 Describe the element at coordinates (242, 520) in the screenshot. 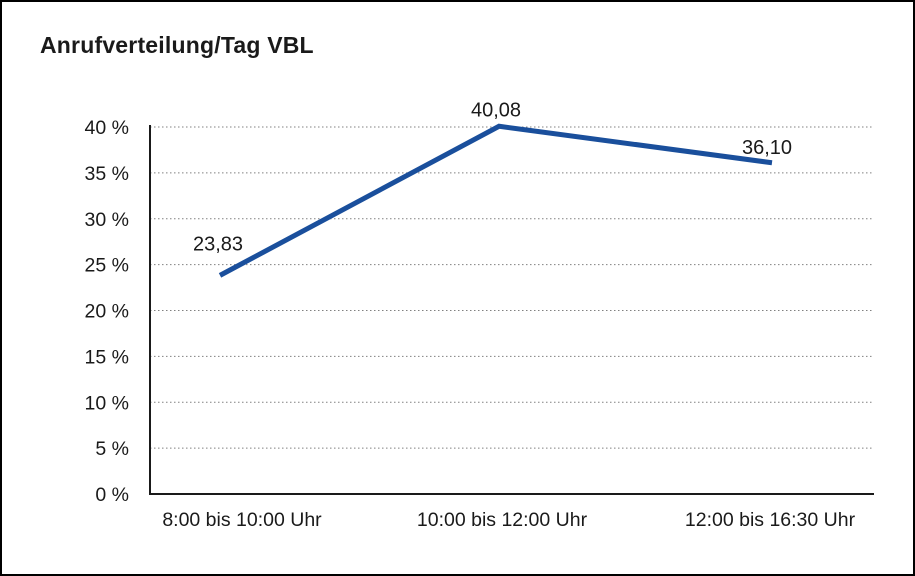

I see `x-category-label: 8:00 bis 10:00 Uhr` at that location.